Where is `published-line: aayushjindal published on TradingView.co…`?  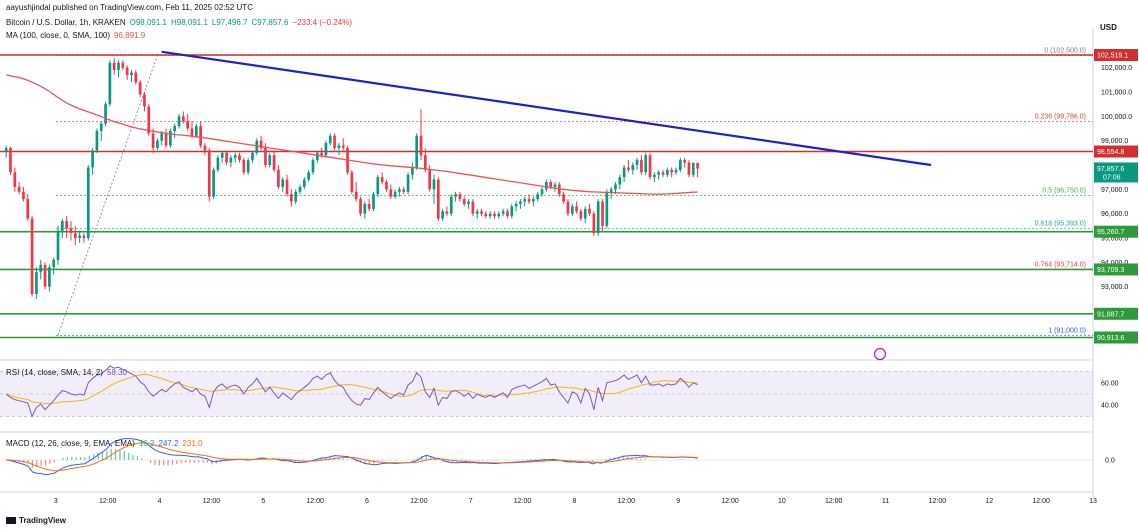
published-line: aayushjindal published on TradingView.co… is located at coordinates (129, 7).